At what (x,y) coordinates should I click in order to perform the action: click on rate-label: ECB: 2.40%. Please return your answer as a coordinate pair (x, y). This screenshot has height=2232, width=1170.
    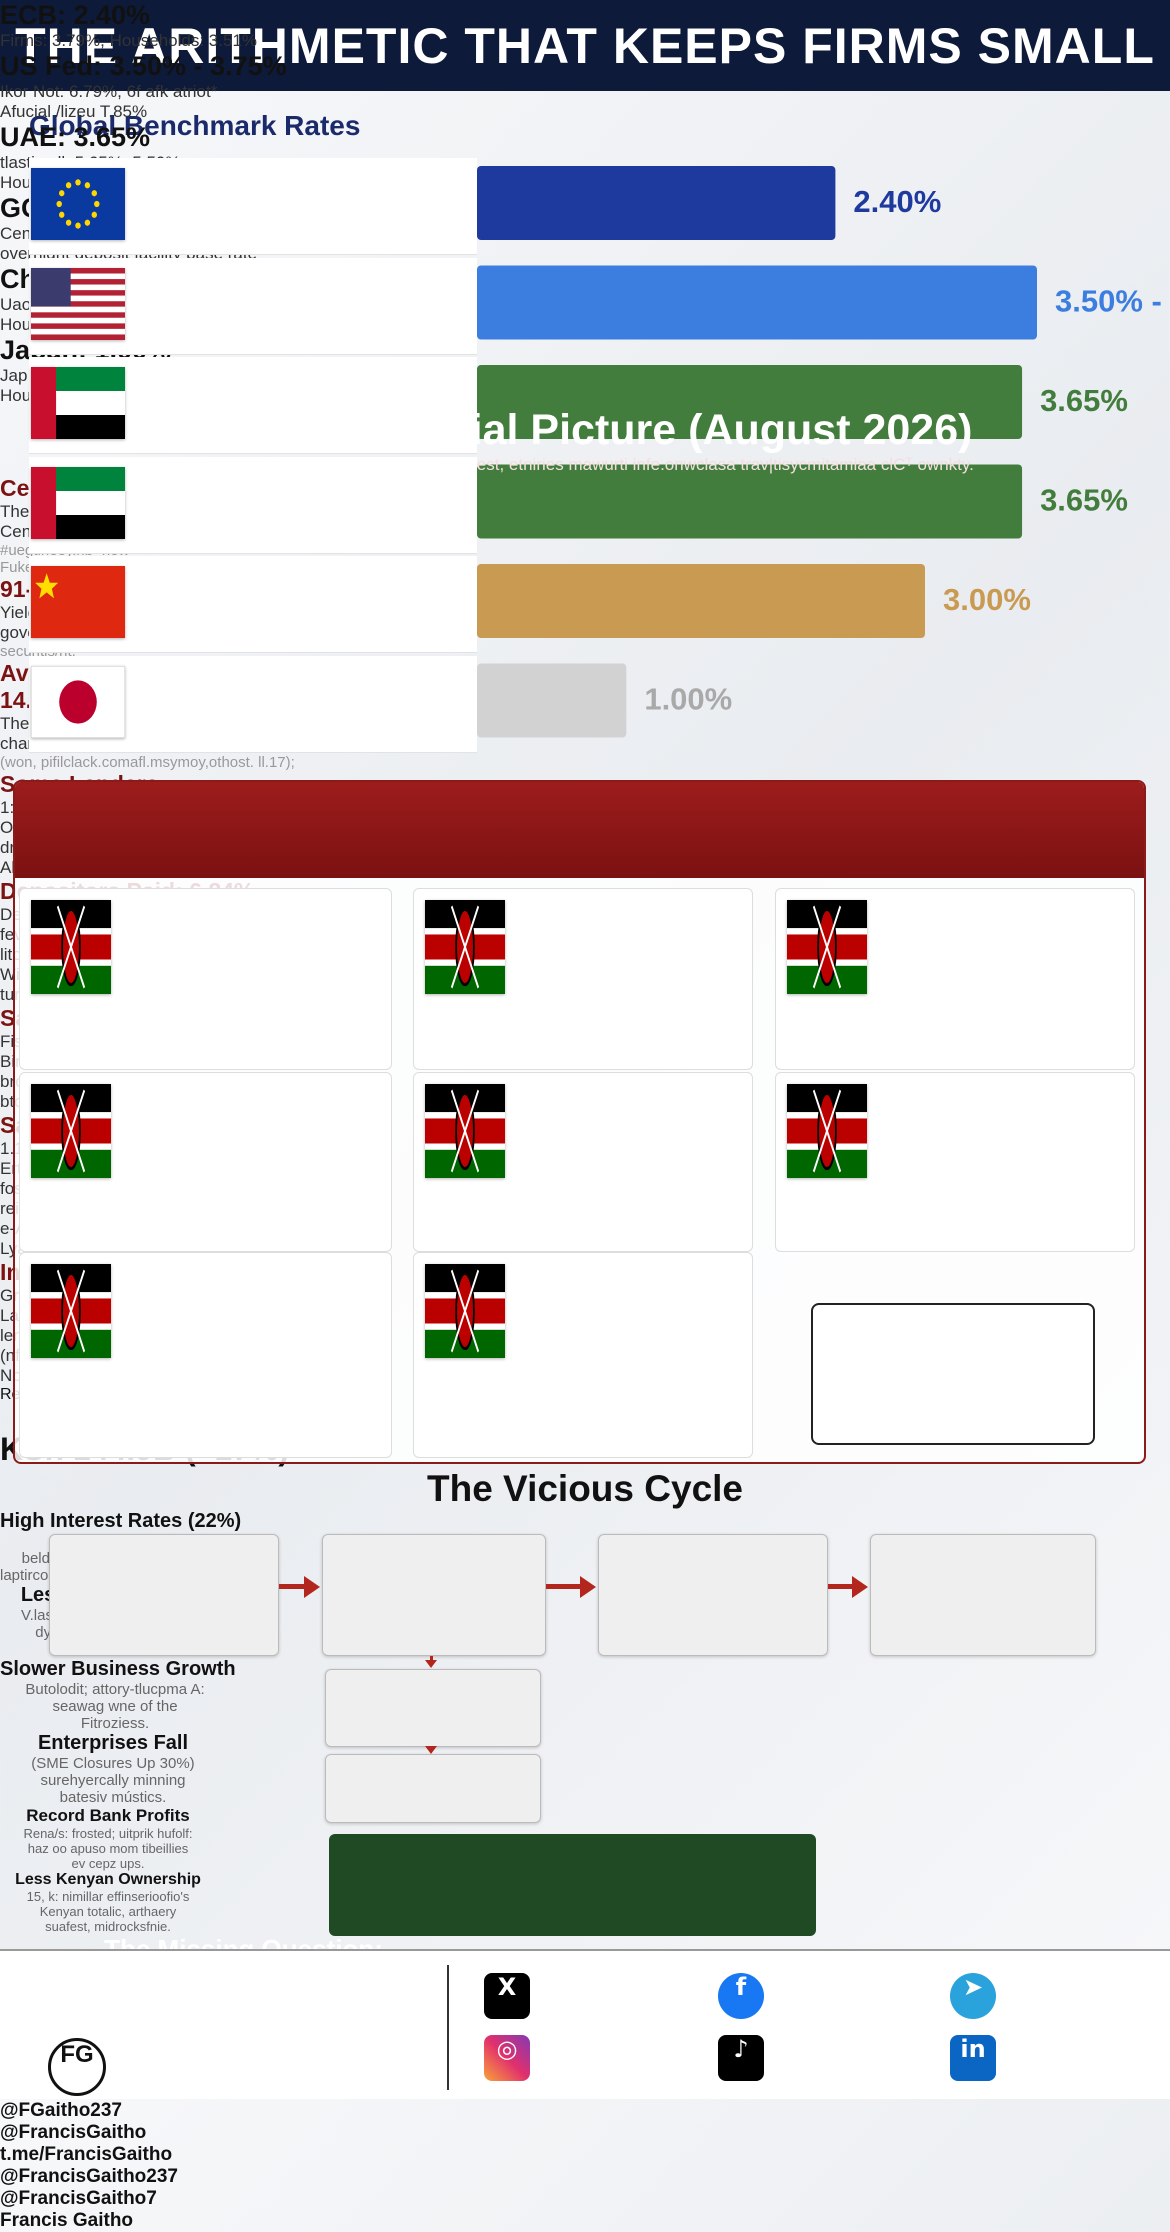
    Looking at the image, I should click on (75, 15).